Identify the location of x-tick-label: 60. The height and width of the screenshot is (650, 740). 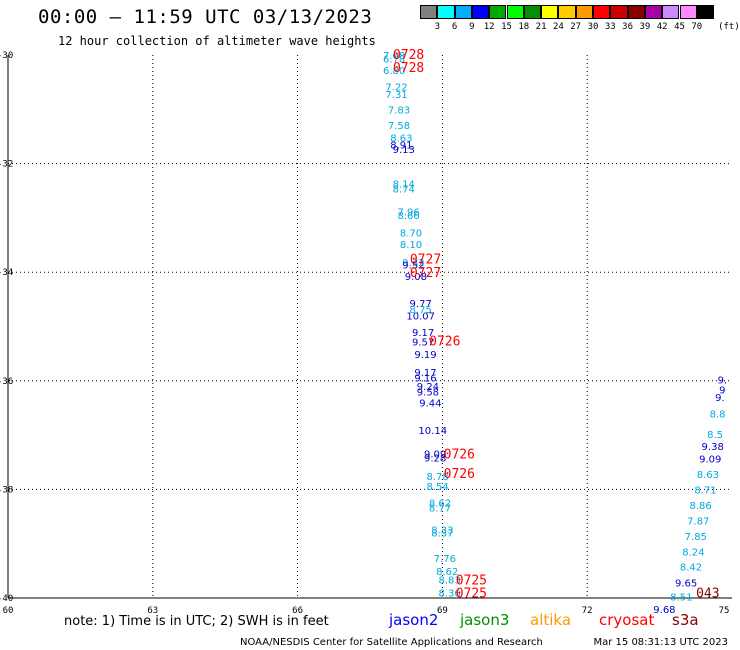
(8, 611).